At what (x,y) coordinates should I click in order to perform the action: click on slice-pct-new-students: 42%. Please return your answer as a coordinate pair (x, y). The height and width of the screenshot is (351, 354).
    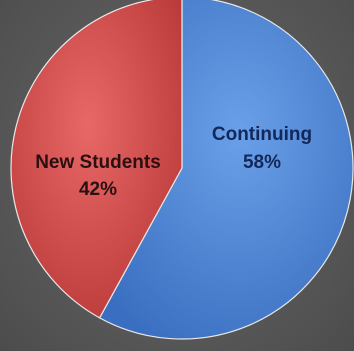
    Looking at the image, I should click on (98, 189).